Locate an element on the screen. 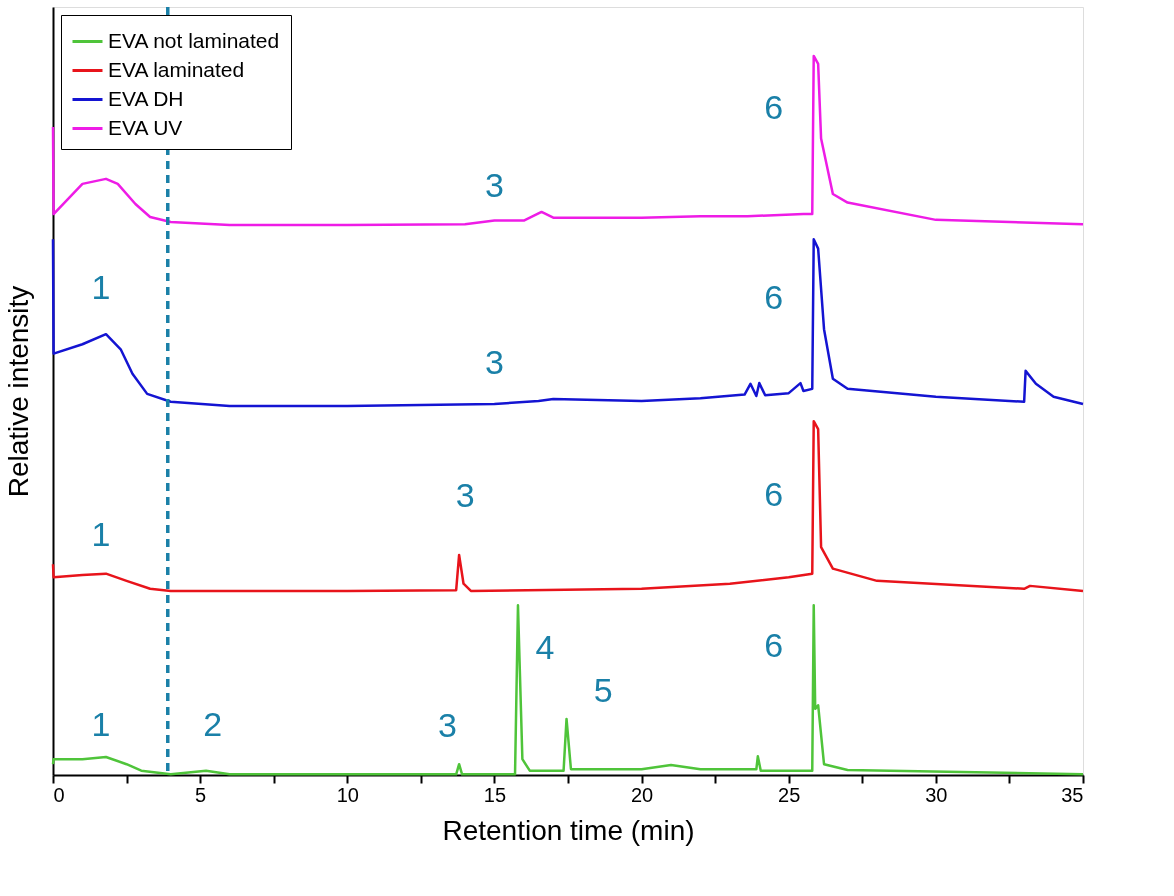 Image resolution: width=1174 pixels, height=896 pixels. x-tick-label: 0 is located at coordinates (59, 794).